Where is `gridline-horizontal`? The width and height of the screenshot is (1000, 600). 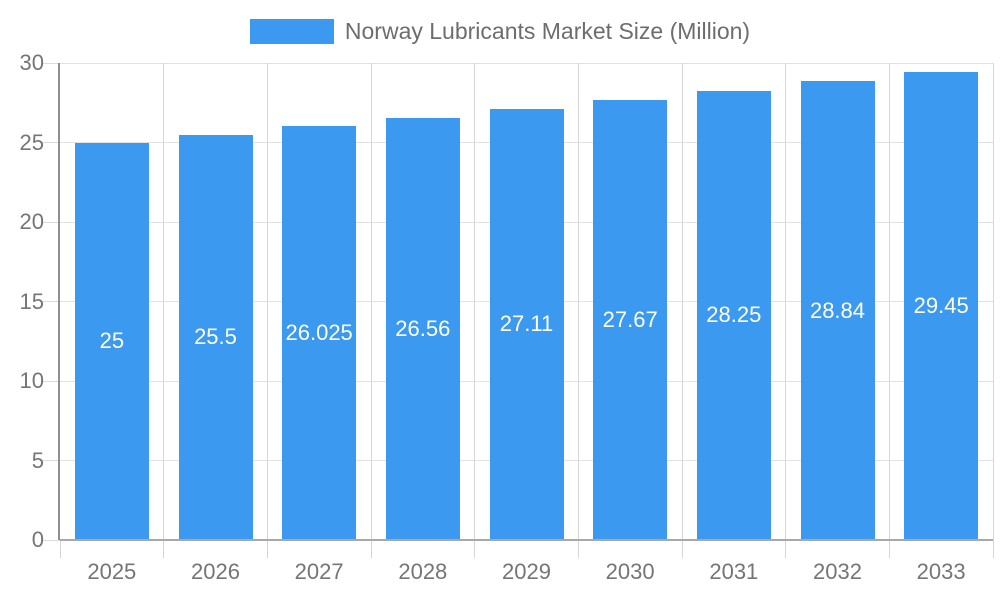 gridline-horizontal is located at coordinates (526, 63).